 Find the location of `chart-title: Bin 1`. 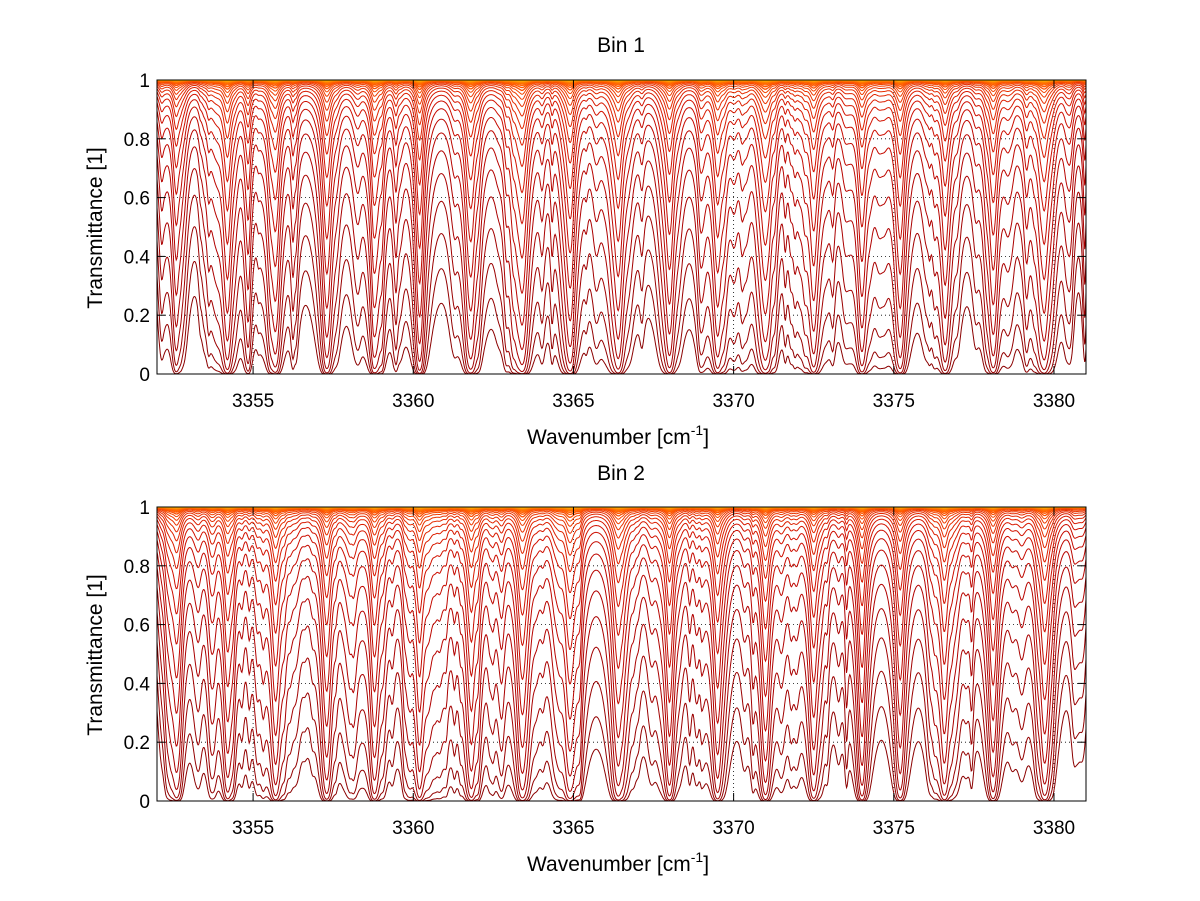

chart-title: Bin 1 is located at coordinates (621, 45).